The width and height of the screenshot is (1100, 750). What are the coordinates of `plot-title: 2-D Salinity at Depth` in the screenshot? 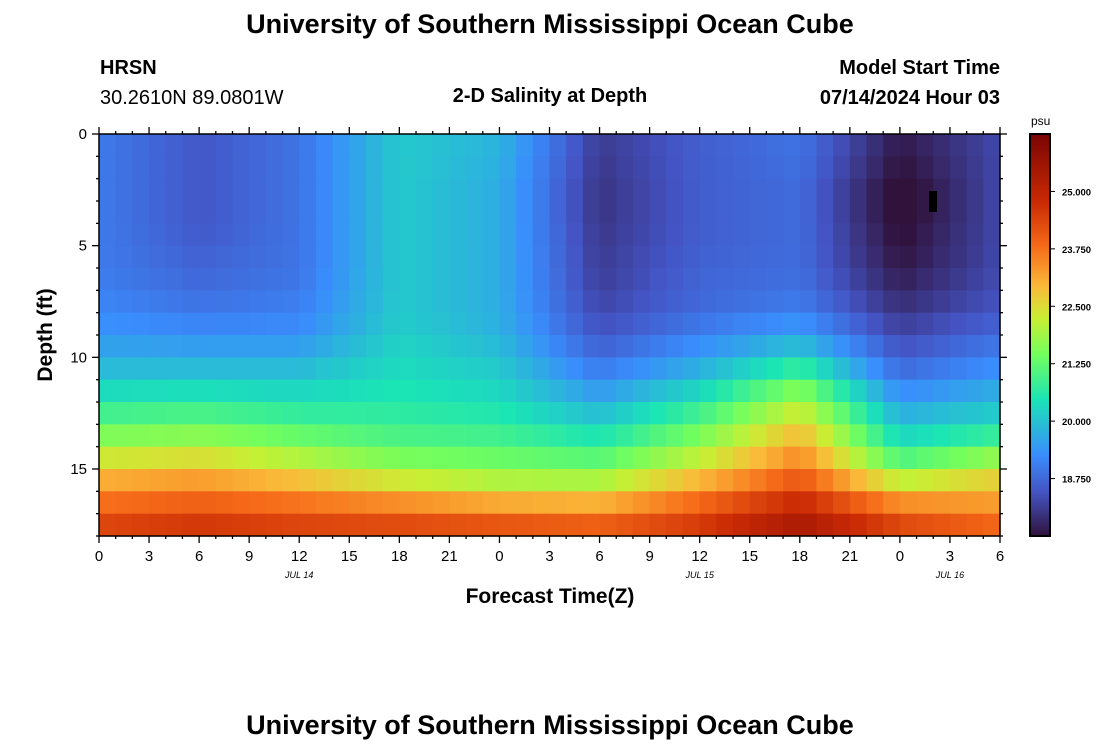 It's located at (550, 96).